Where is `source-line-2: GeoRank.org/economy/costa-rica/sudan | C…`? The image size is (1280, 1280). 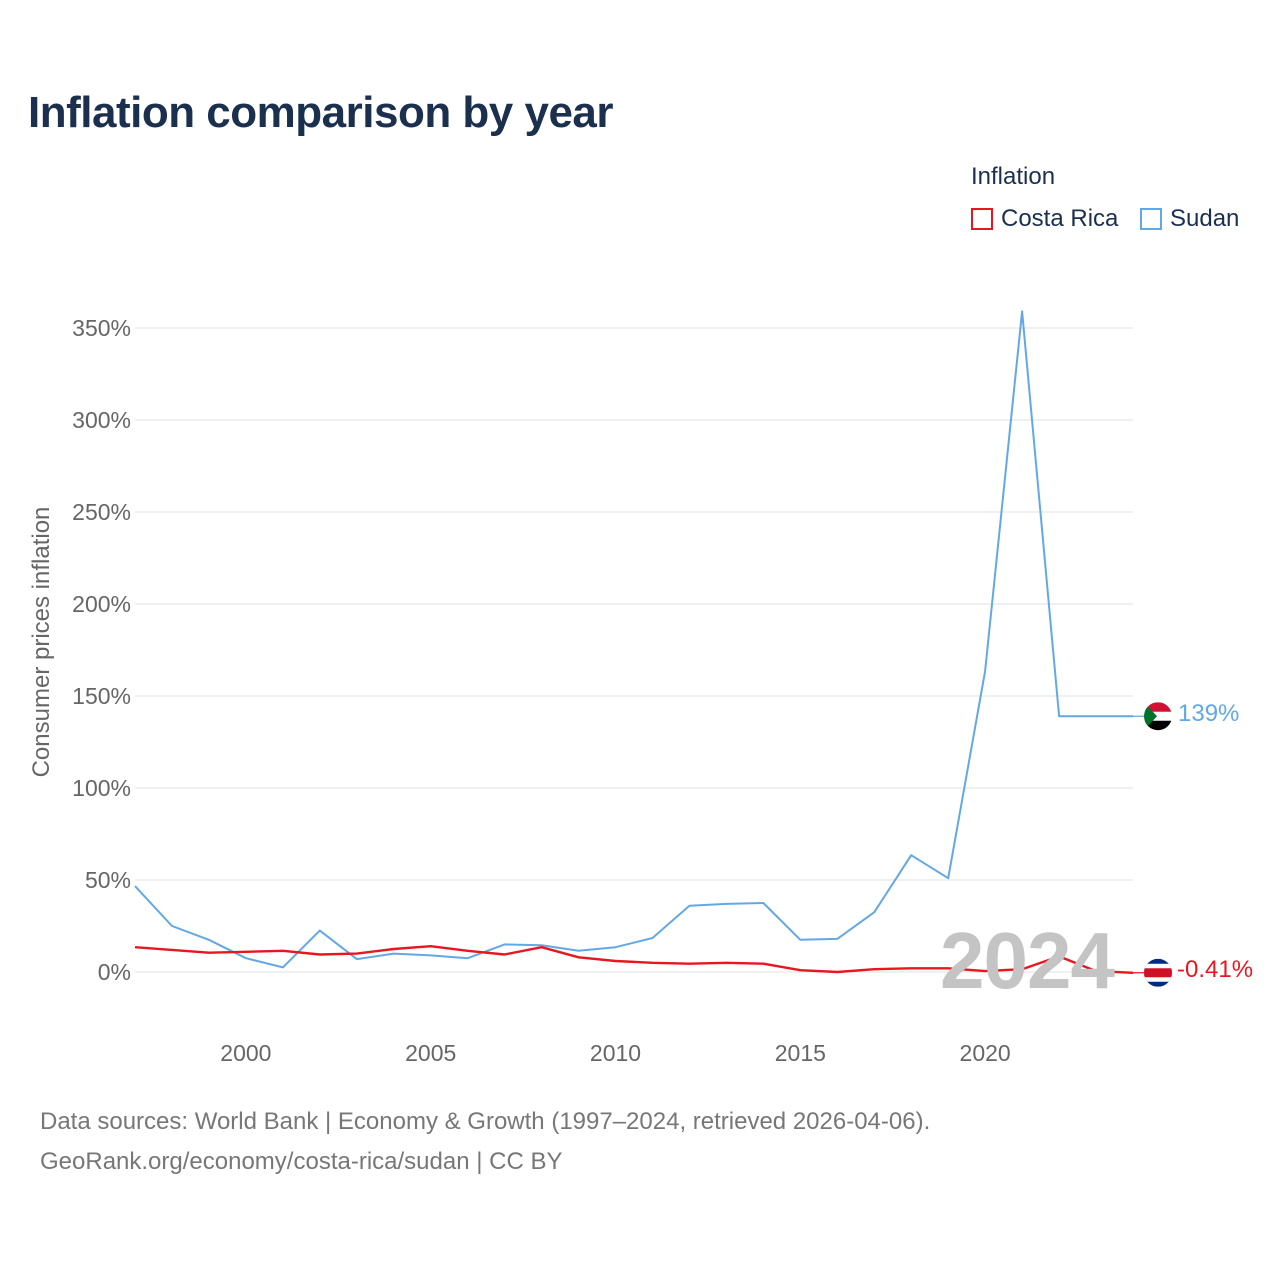
source-line-2: GeoRank.org/economy/costa-rica/sudan | C… is located at coordinates (301, 1161).